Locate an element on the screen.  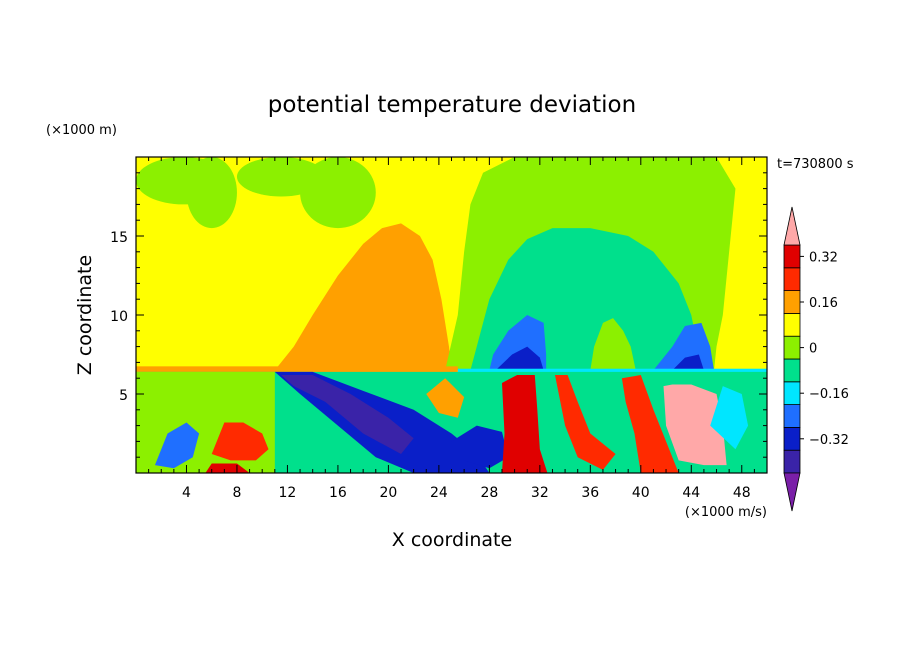
x-tick-label: 32 is located at coordinates (540, 493).